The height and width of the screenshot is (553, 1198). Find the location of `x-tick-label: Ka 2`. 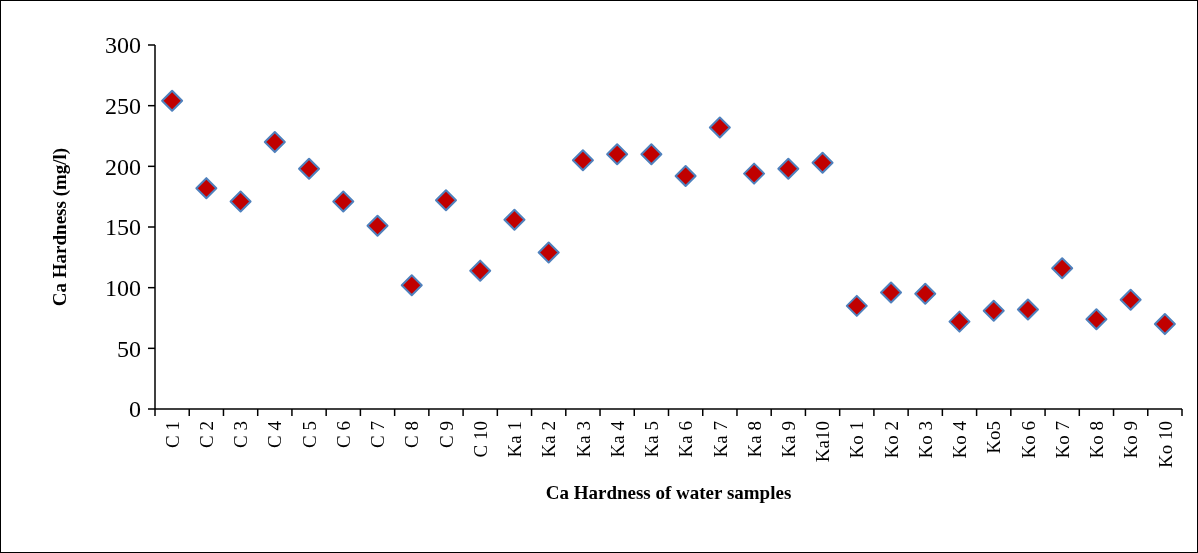

x-tick-label: Ka 2 is located at coordinates (549, 439).